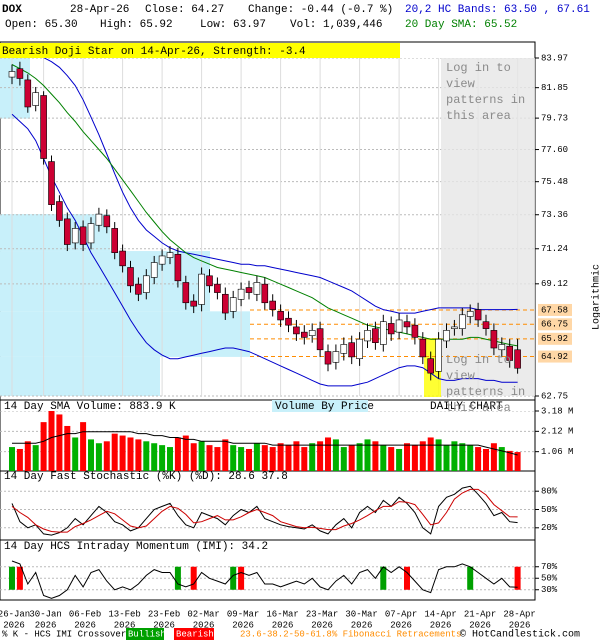  I want to click on y-tick-label: 77.60, so click(554, 150).